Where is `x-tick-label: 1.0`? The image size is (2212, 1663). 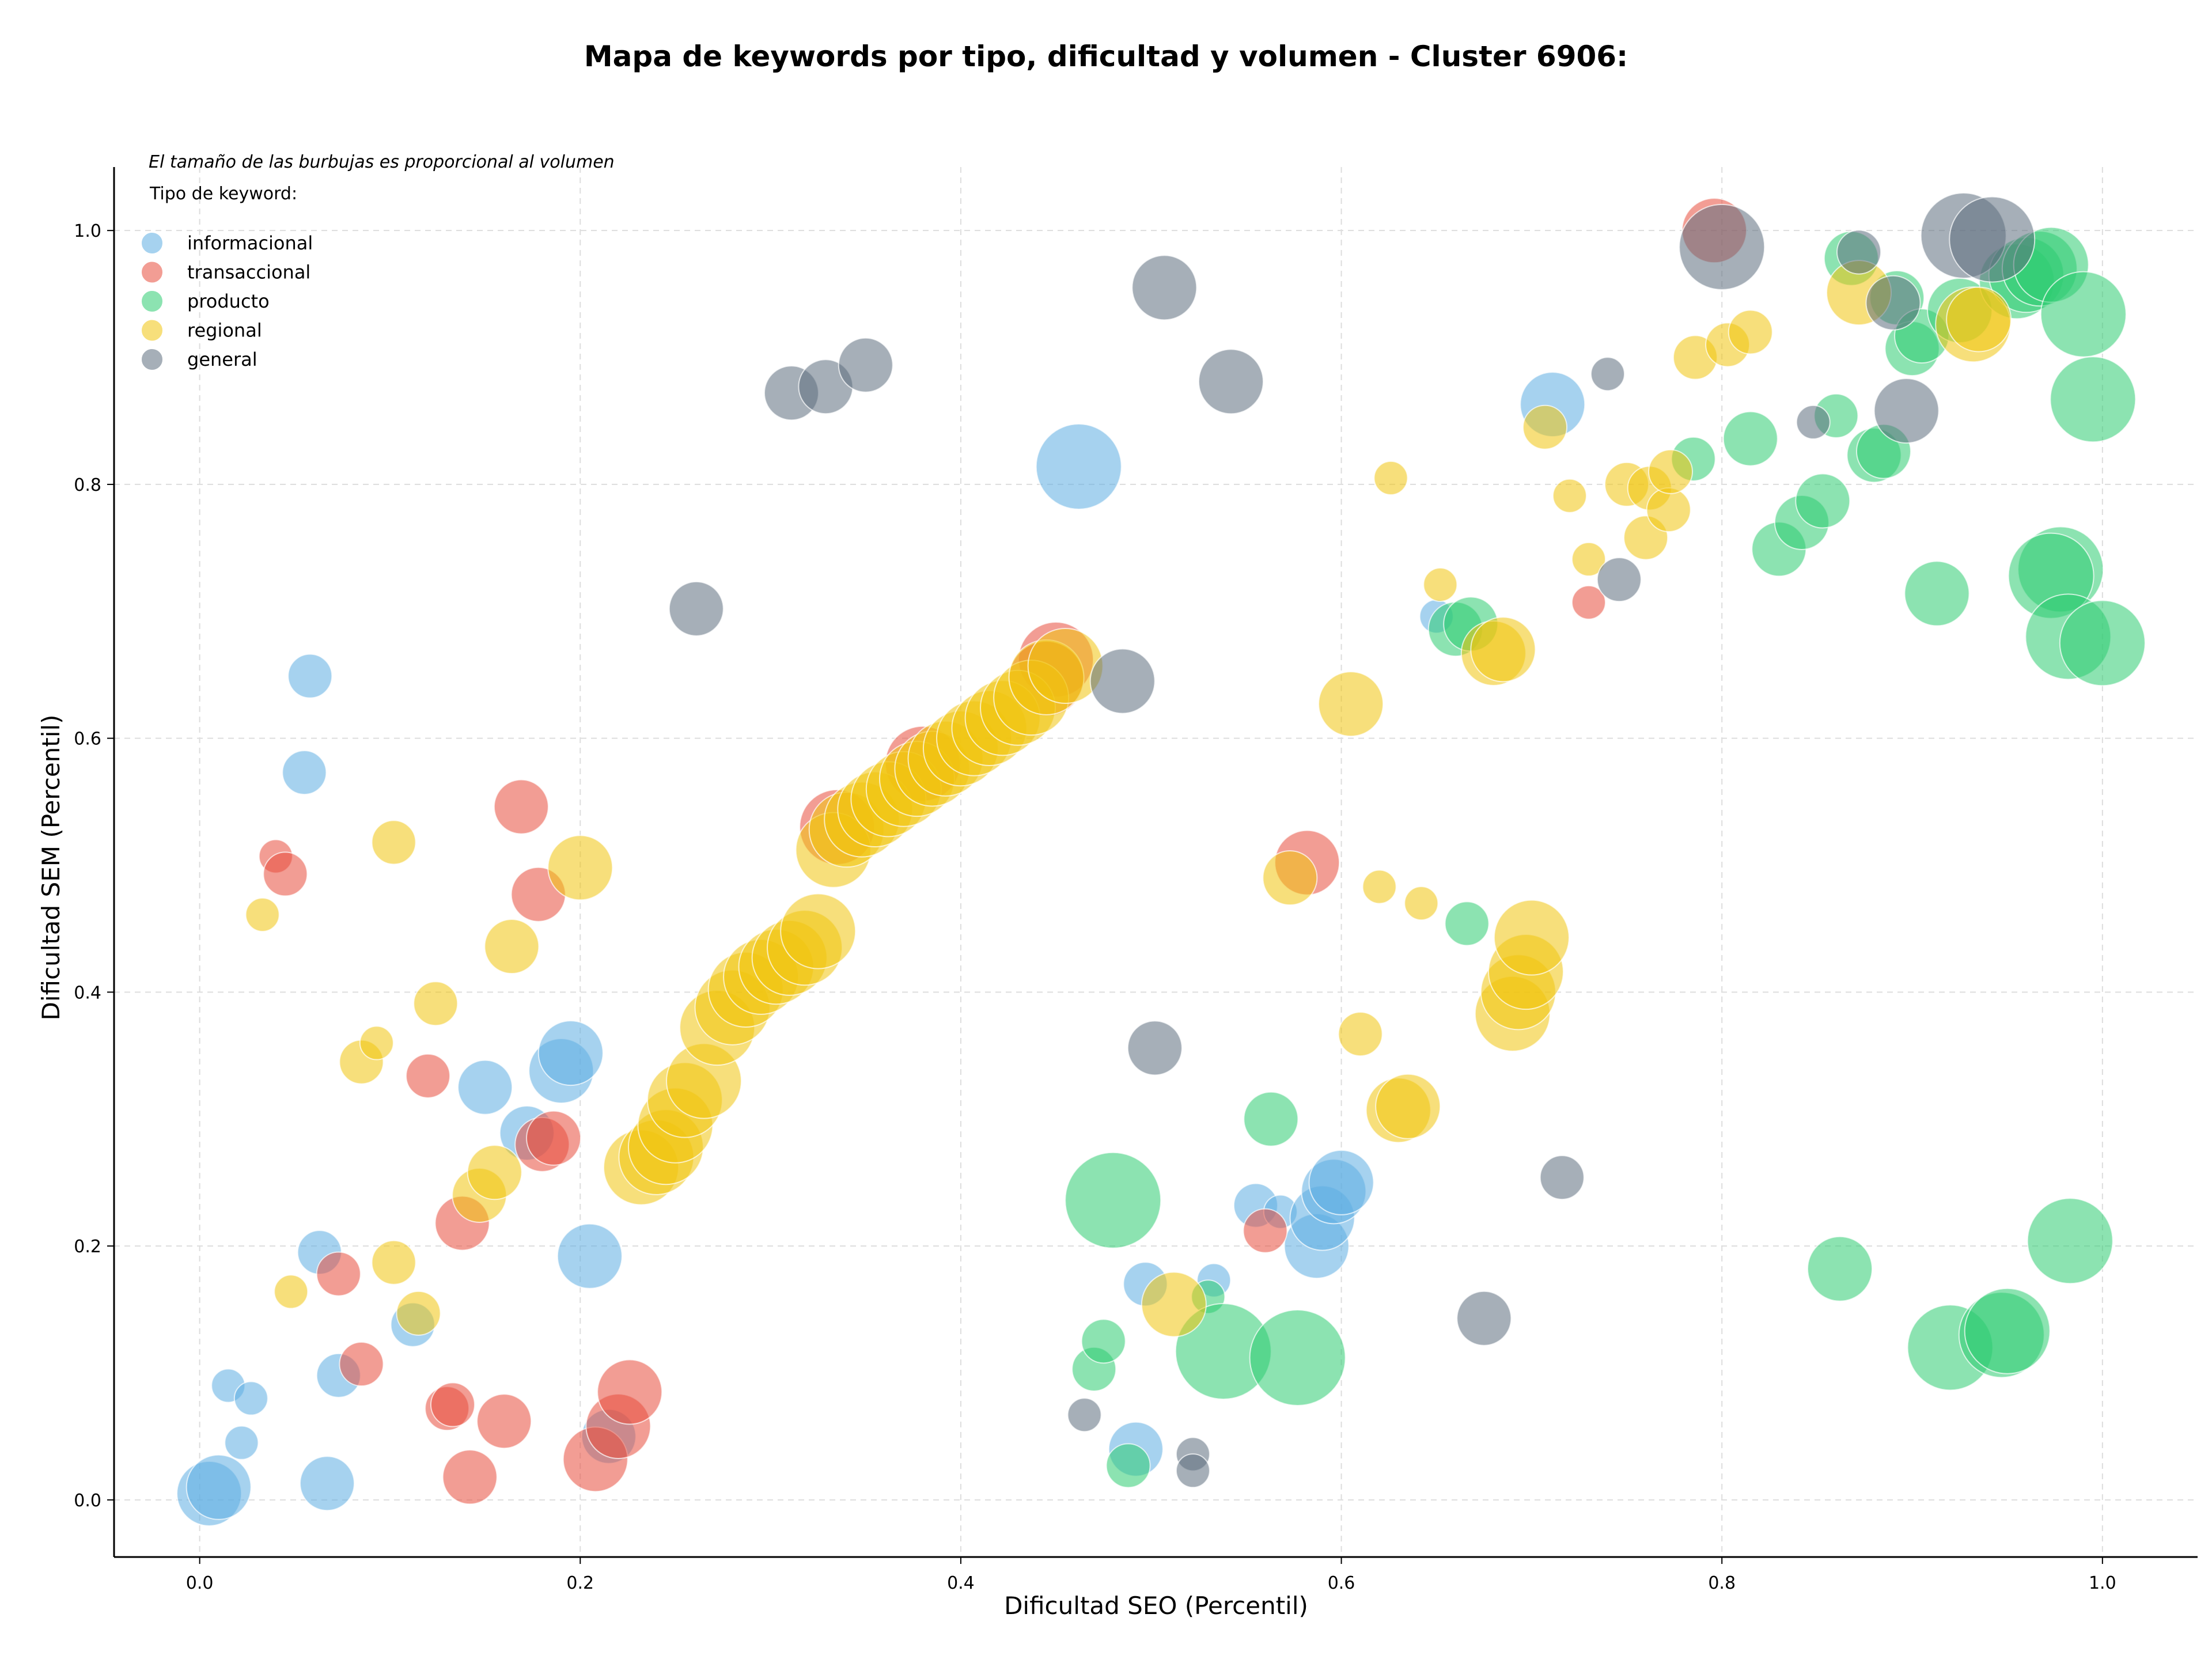
x-tick-label: 1.0 is located at coordinates (2102, 1583).